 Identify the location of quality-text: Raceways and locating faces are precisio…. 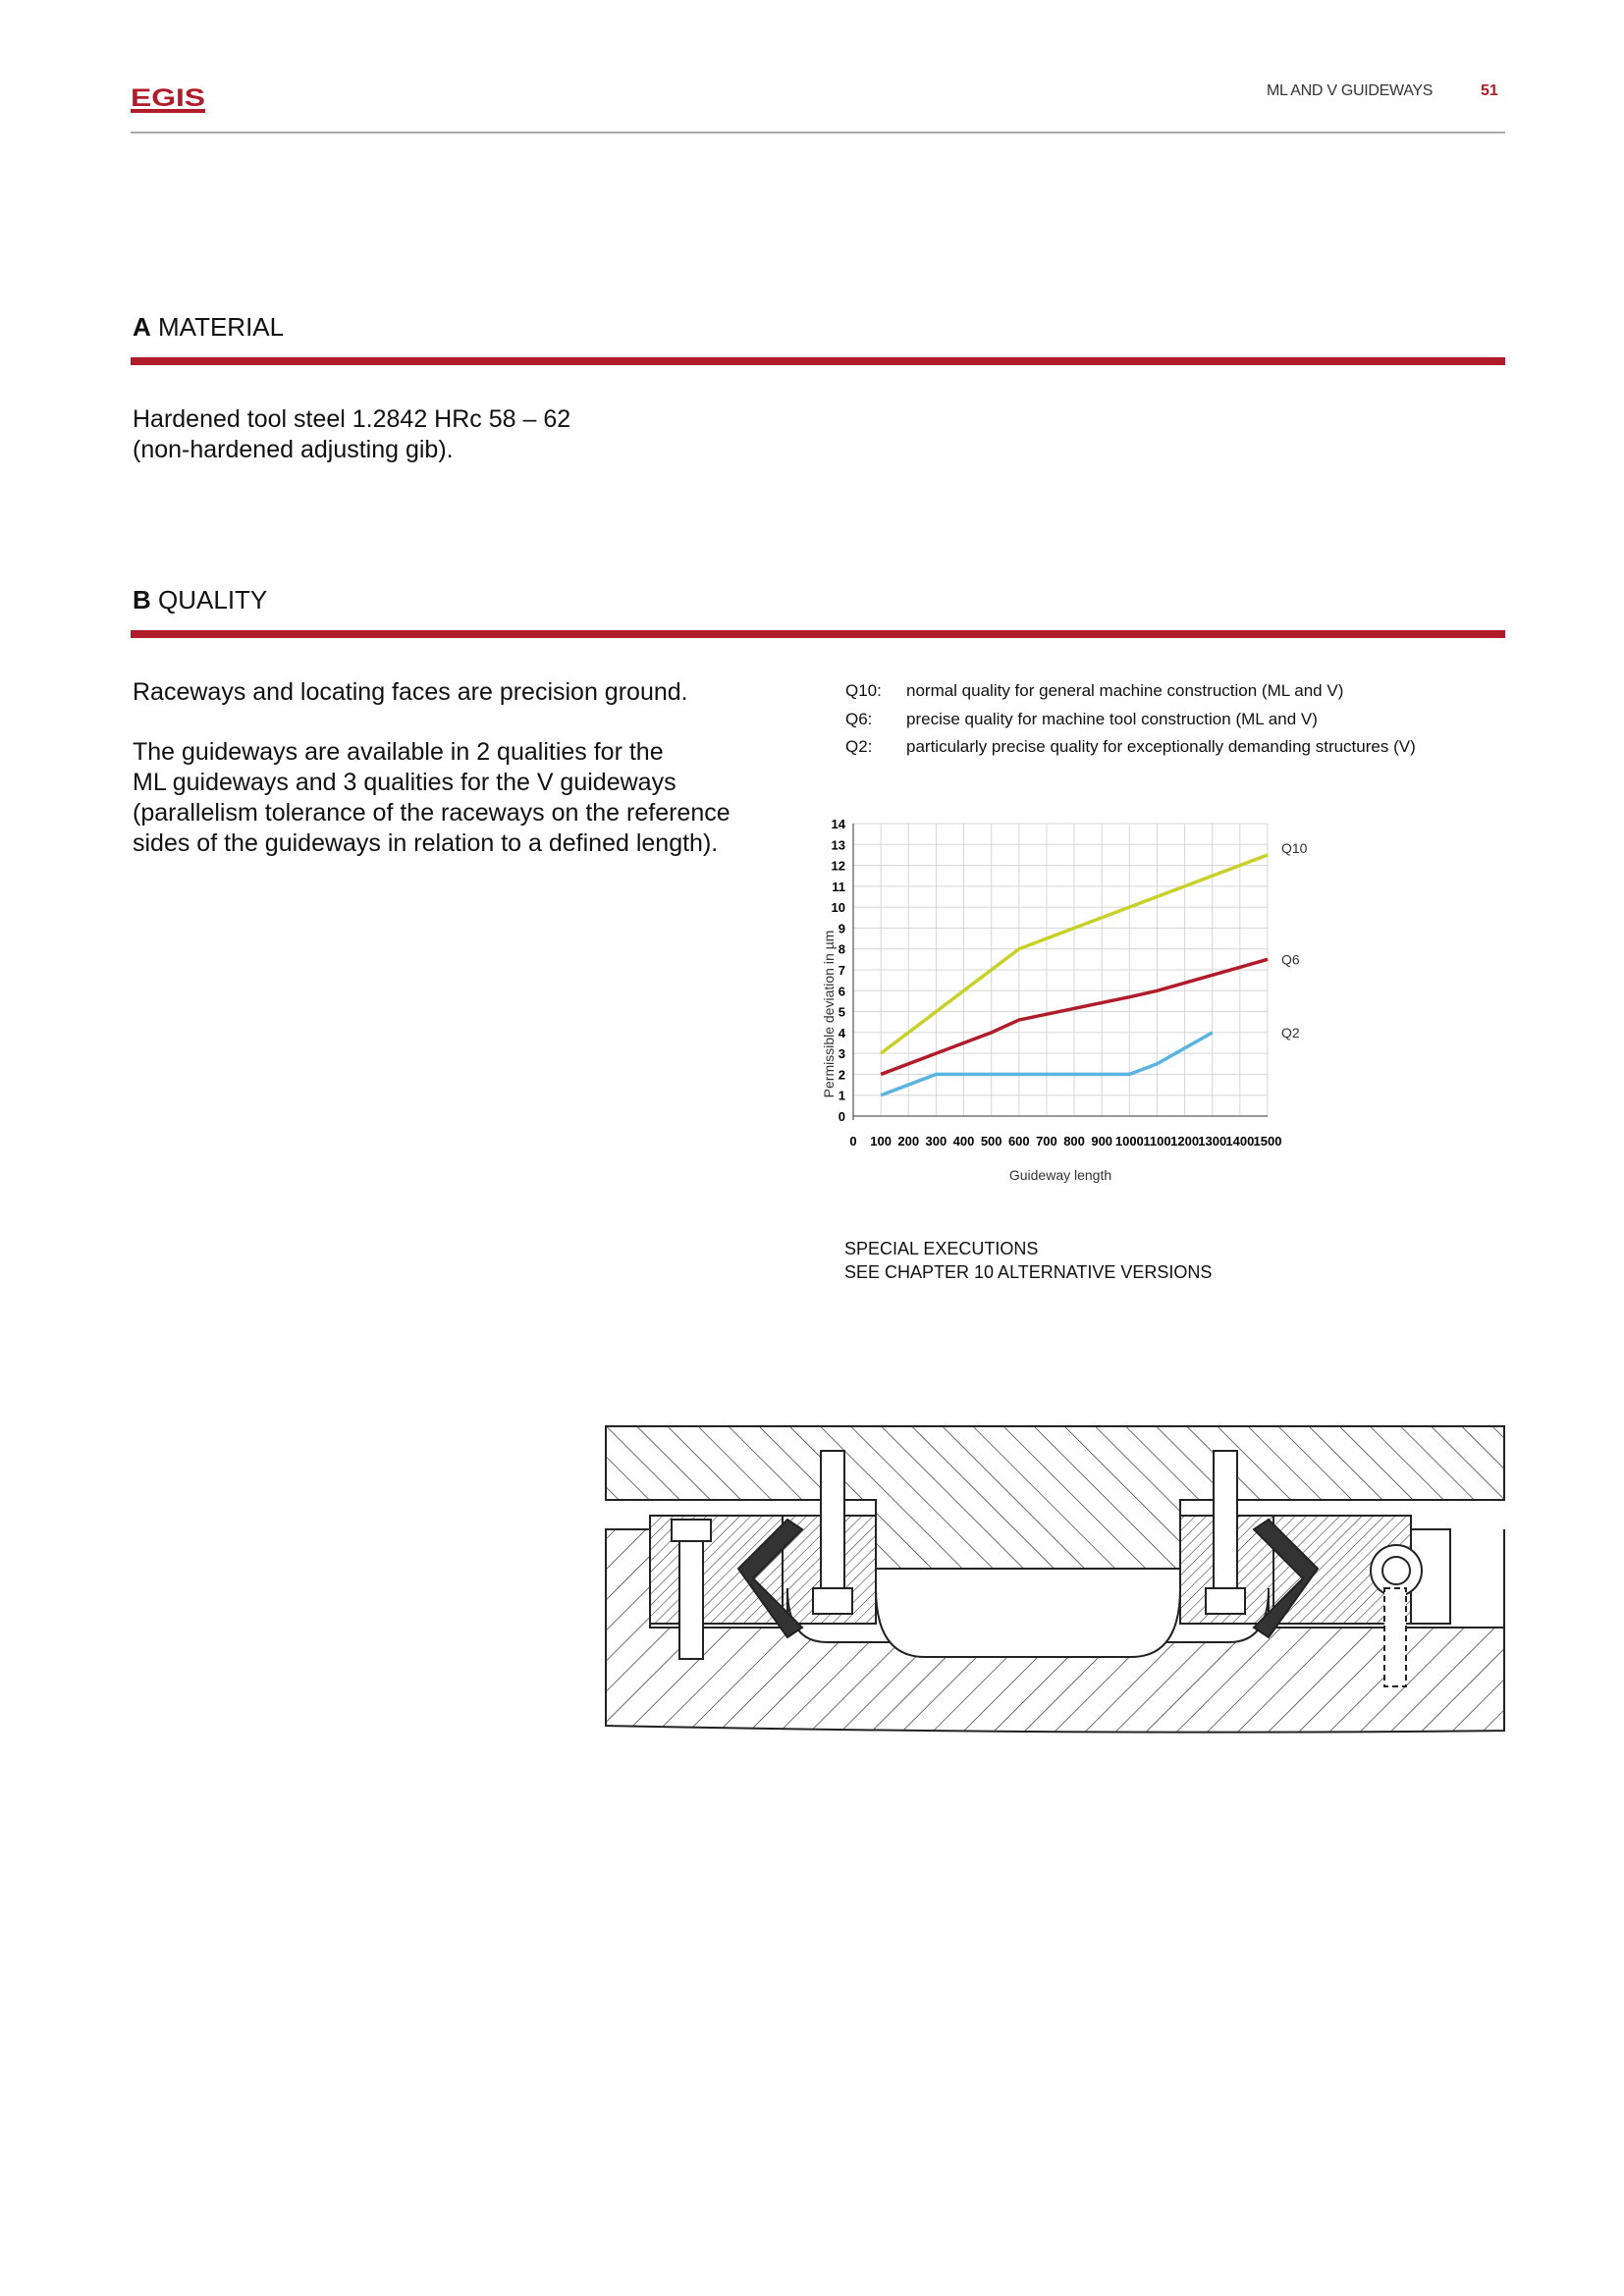
(432, 768).